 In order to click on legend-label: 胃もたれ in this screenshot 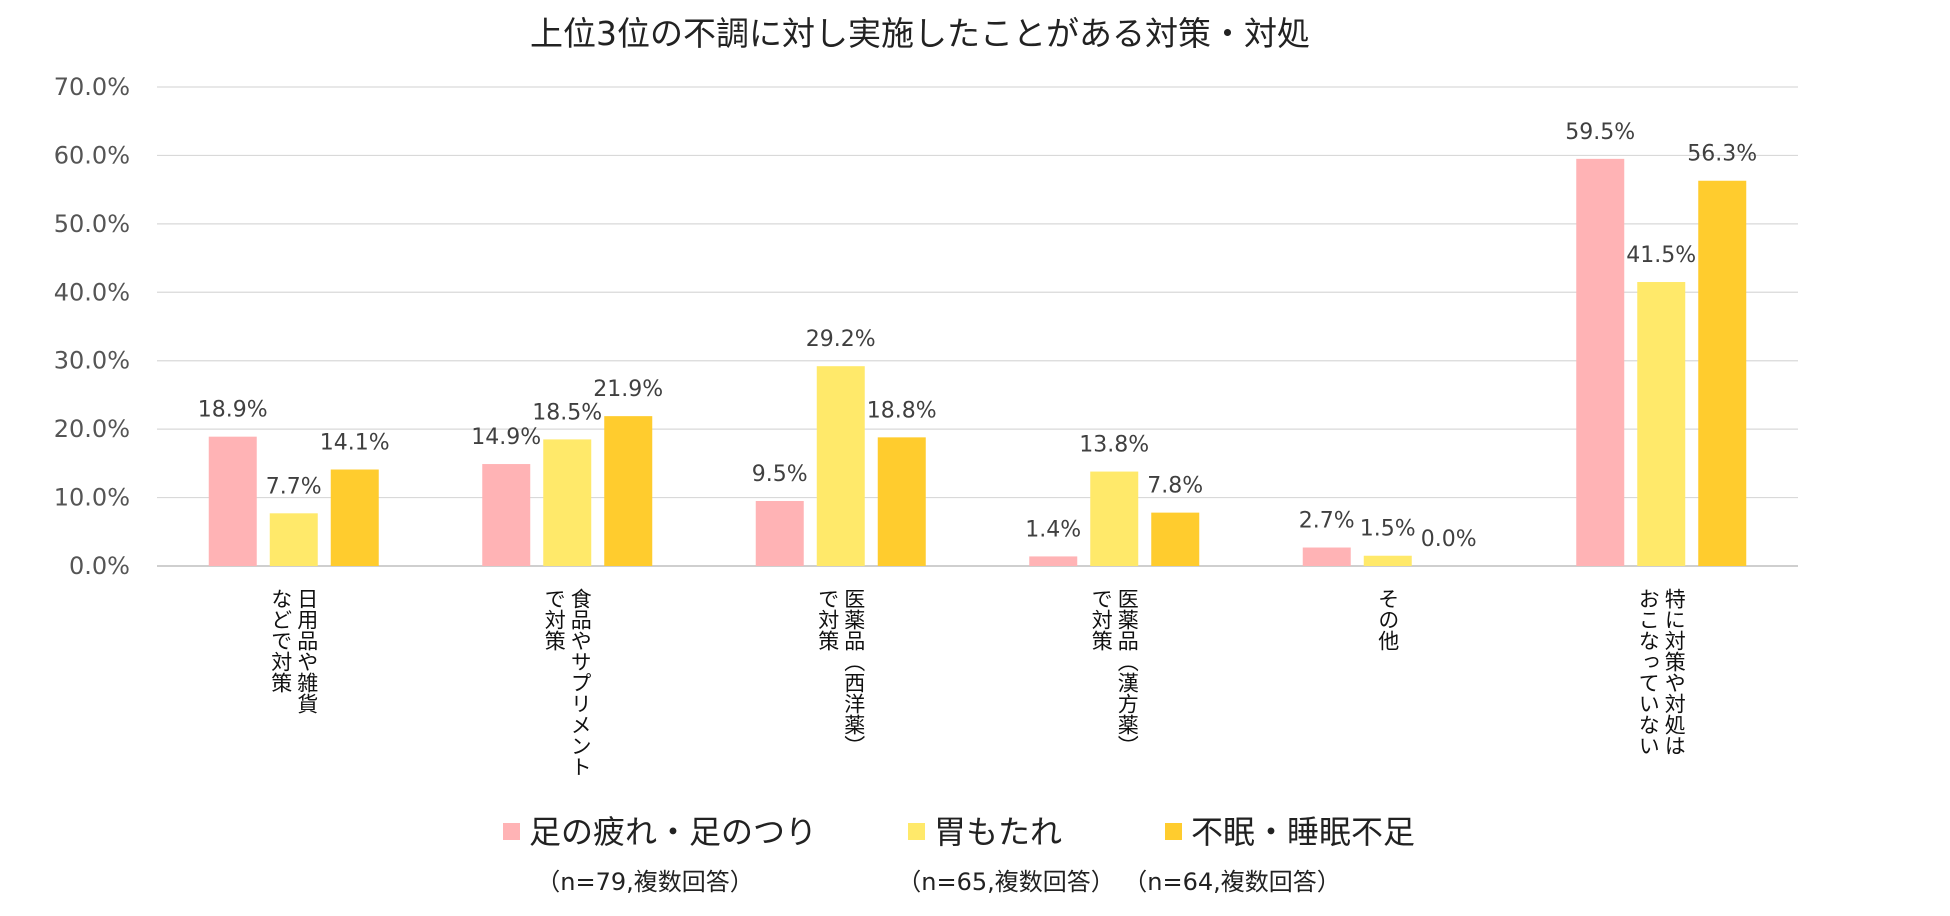, I will do `click(998, 832)`.